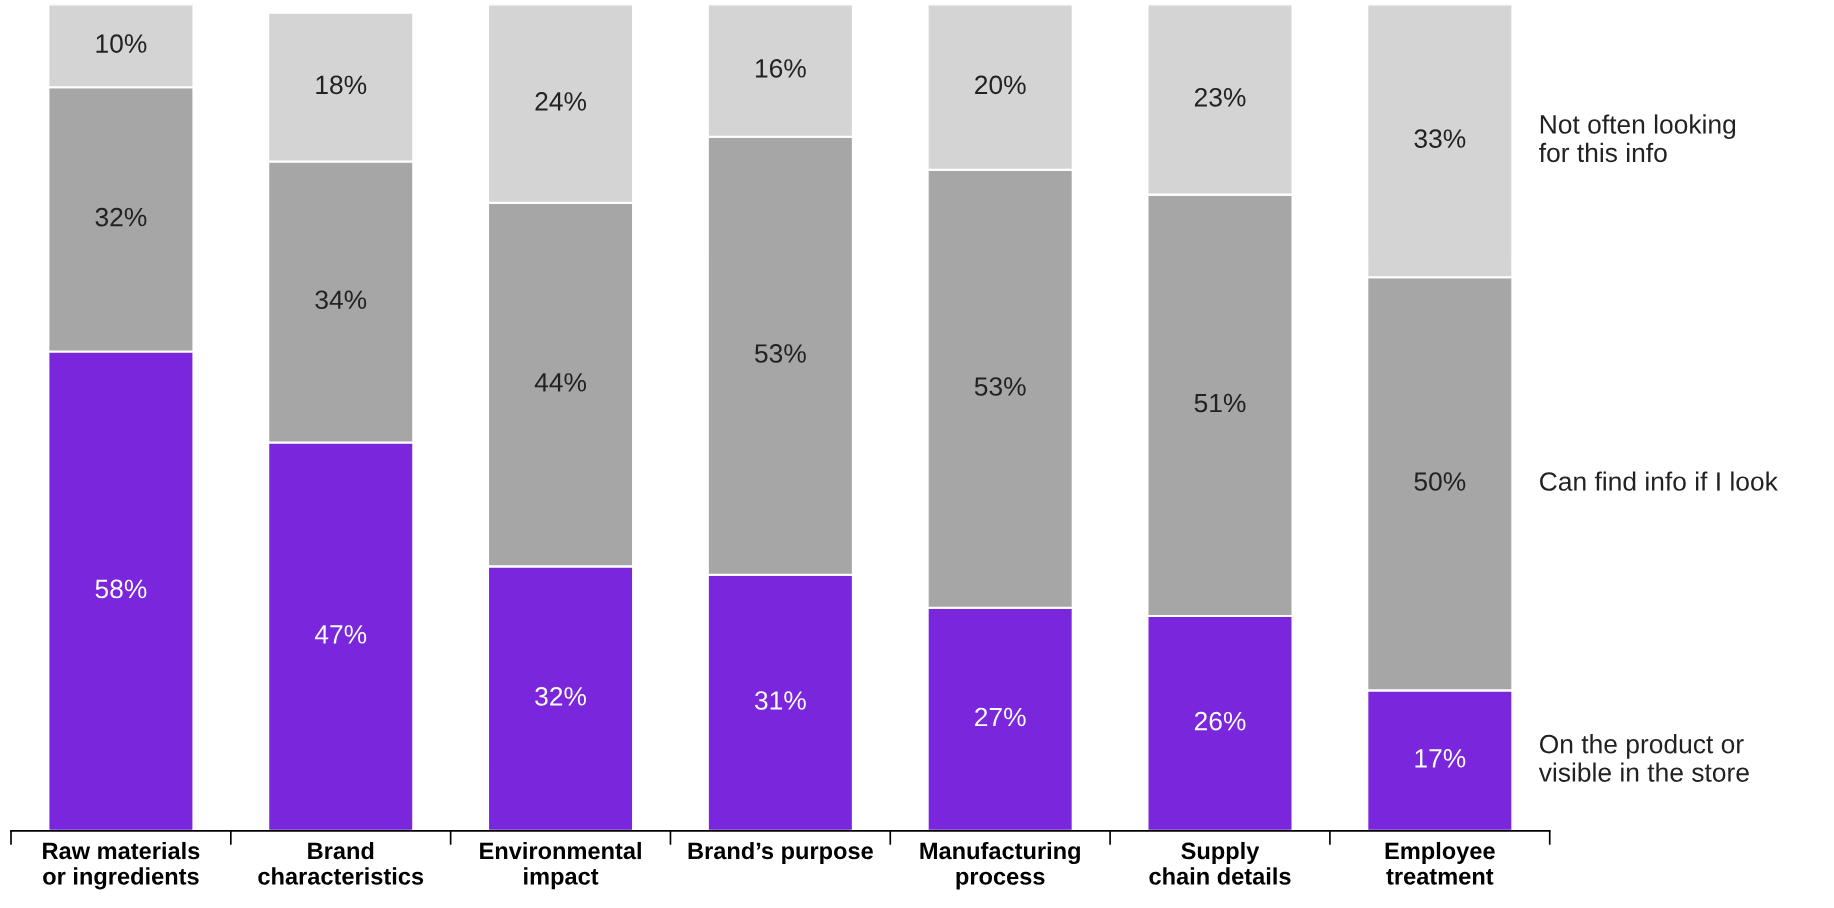 The width and height of the screenshot is (1834, 908). Describe the element at coordinates (780, 68) in the screenshot. I see `data-label: 16%` at that location.